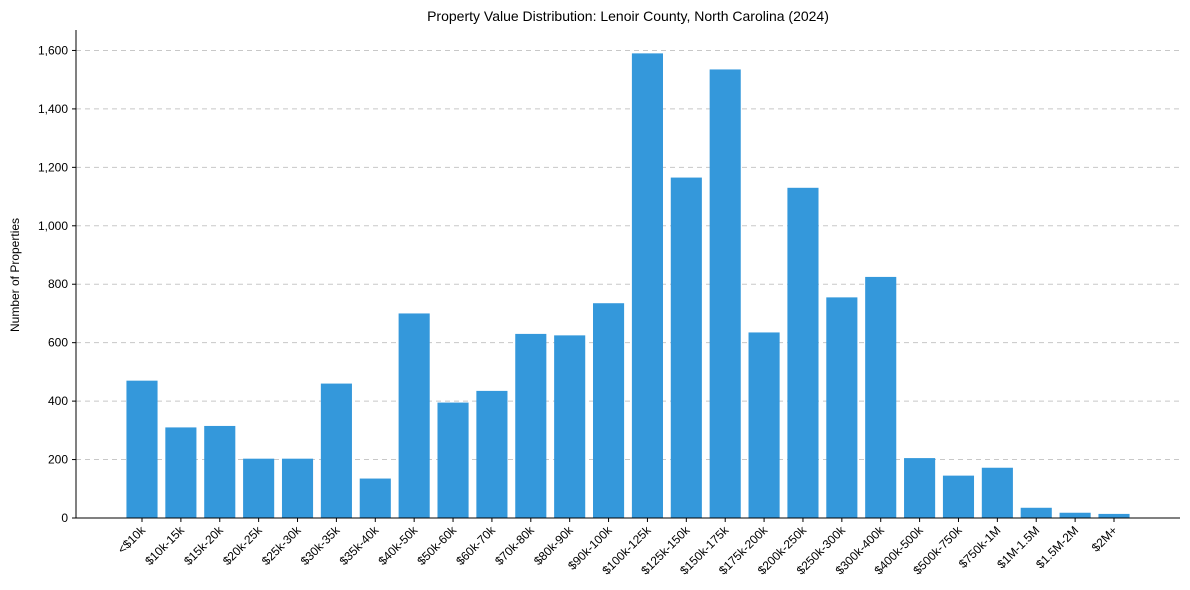  What do you see at coordinates (15, 275) in the screenshot?
I see `y-axis-label: Number of Properties` at bounding box center [15, 275].